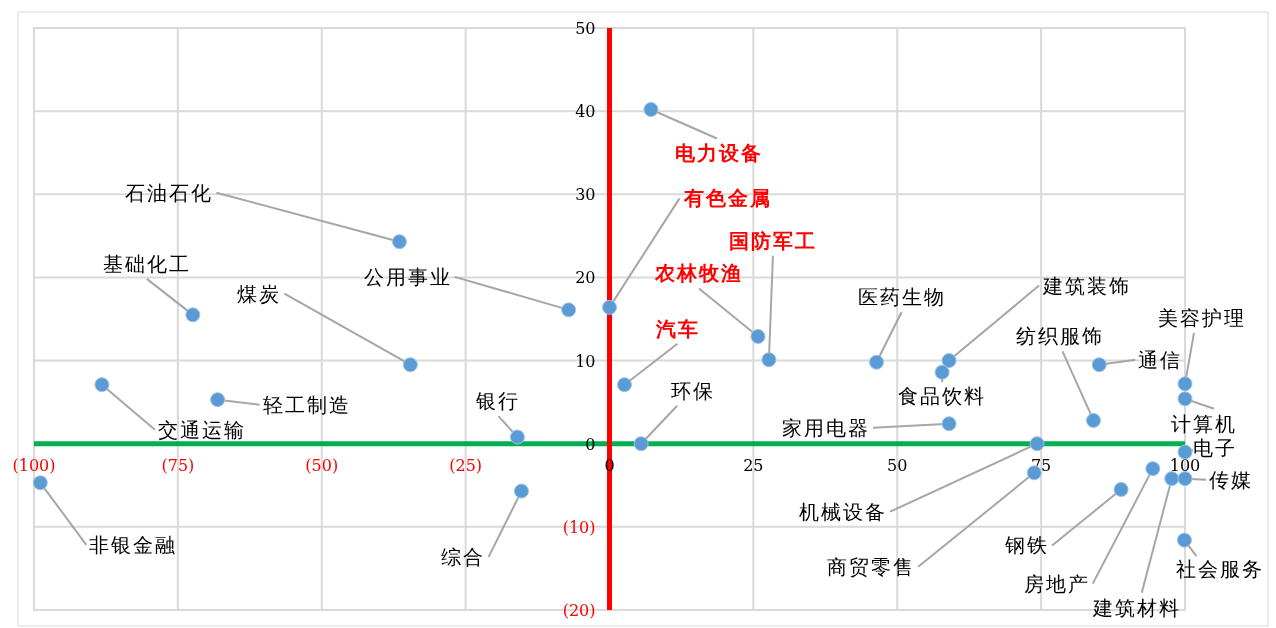 The height and width of the screenshot is (628, 1276). What do you see at coordinates (146, 263) in the screenshot?
I see `annotation: 基础化工` at bounding box center [146, 263].